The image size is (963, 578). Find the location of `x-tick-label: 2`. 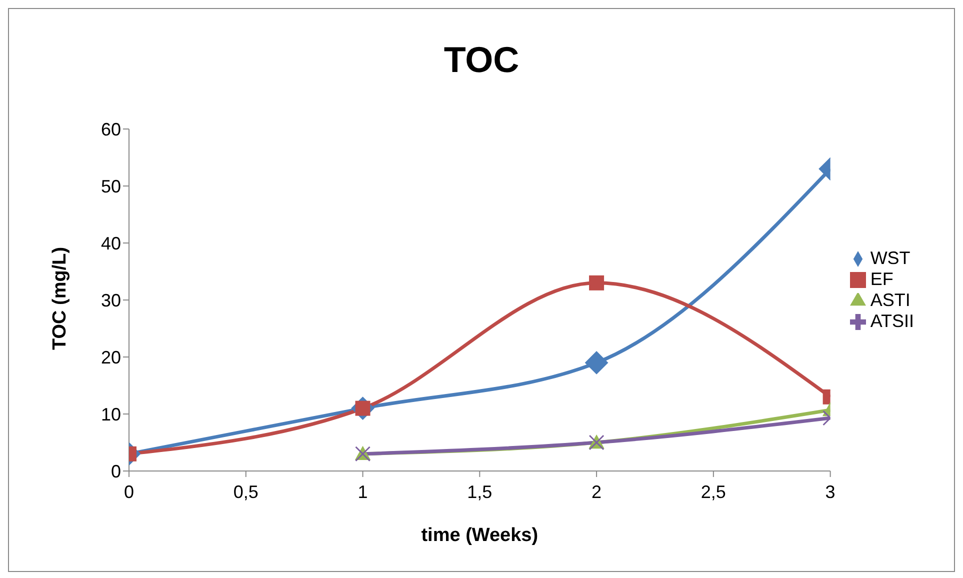

x-tick-label: 2 is located at coordinates (597, 492).